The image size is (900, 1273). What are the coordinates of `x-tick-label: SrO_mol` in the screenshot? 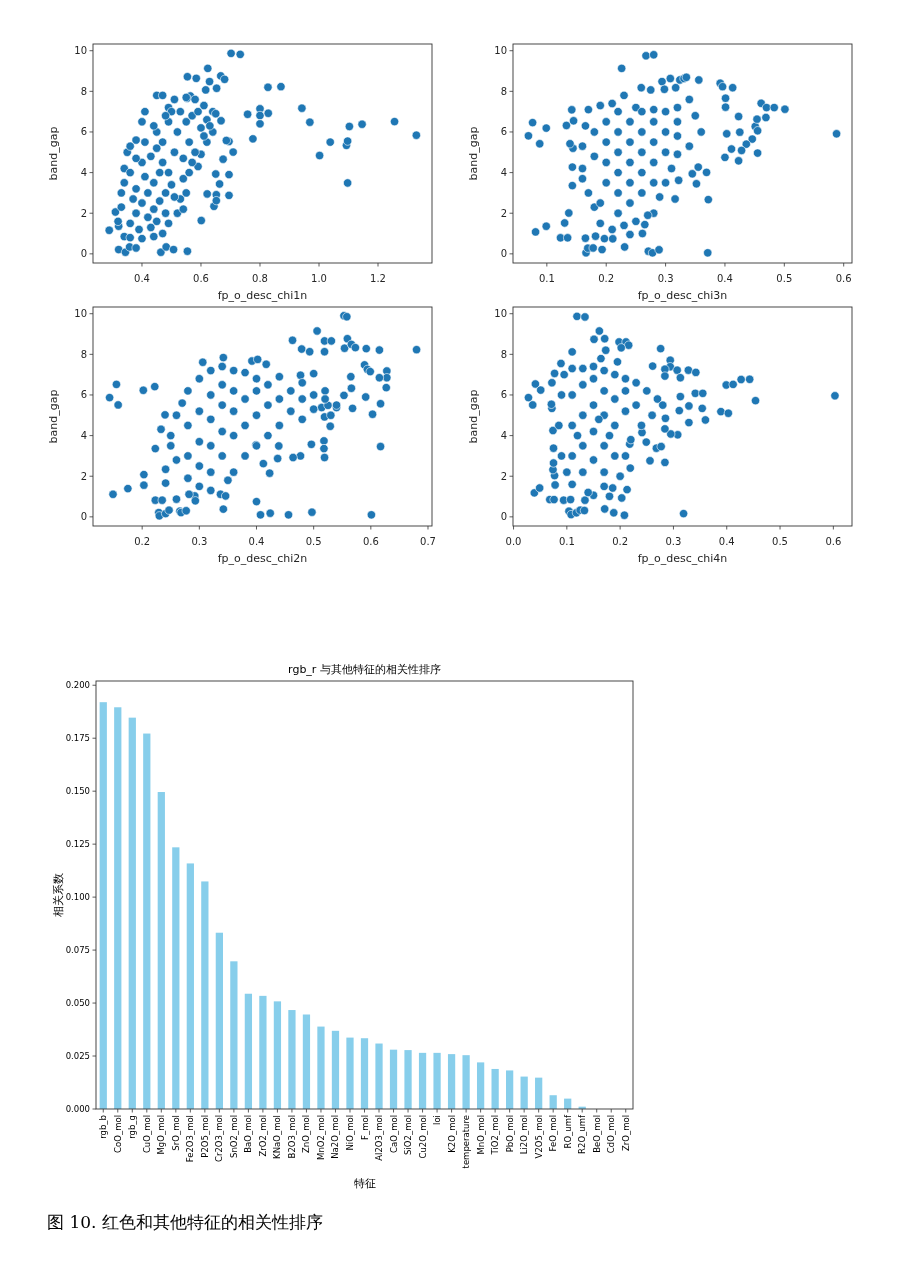 It's located at (175, 1133).